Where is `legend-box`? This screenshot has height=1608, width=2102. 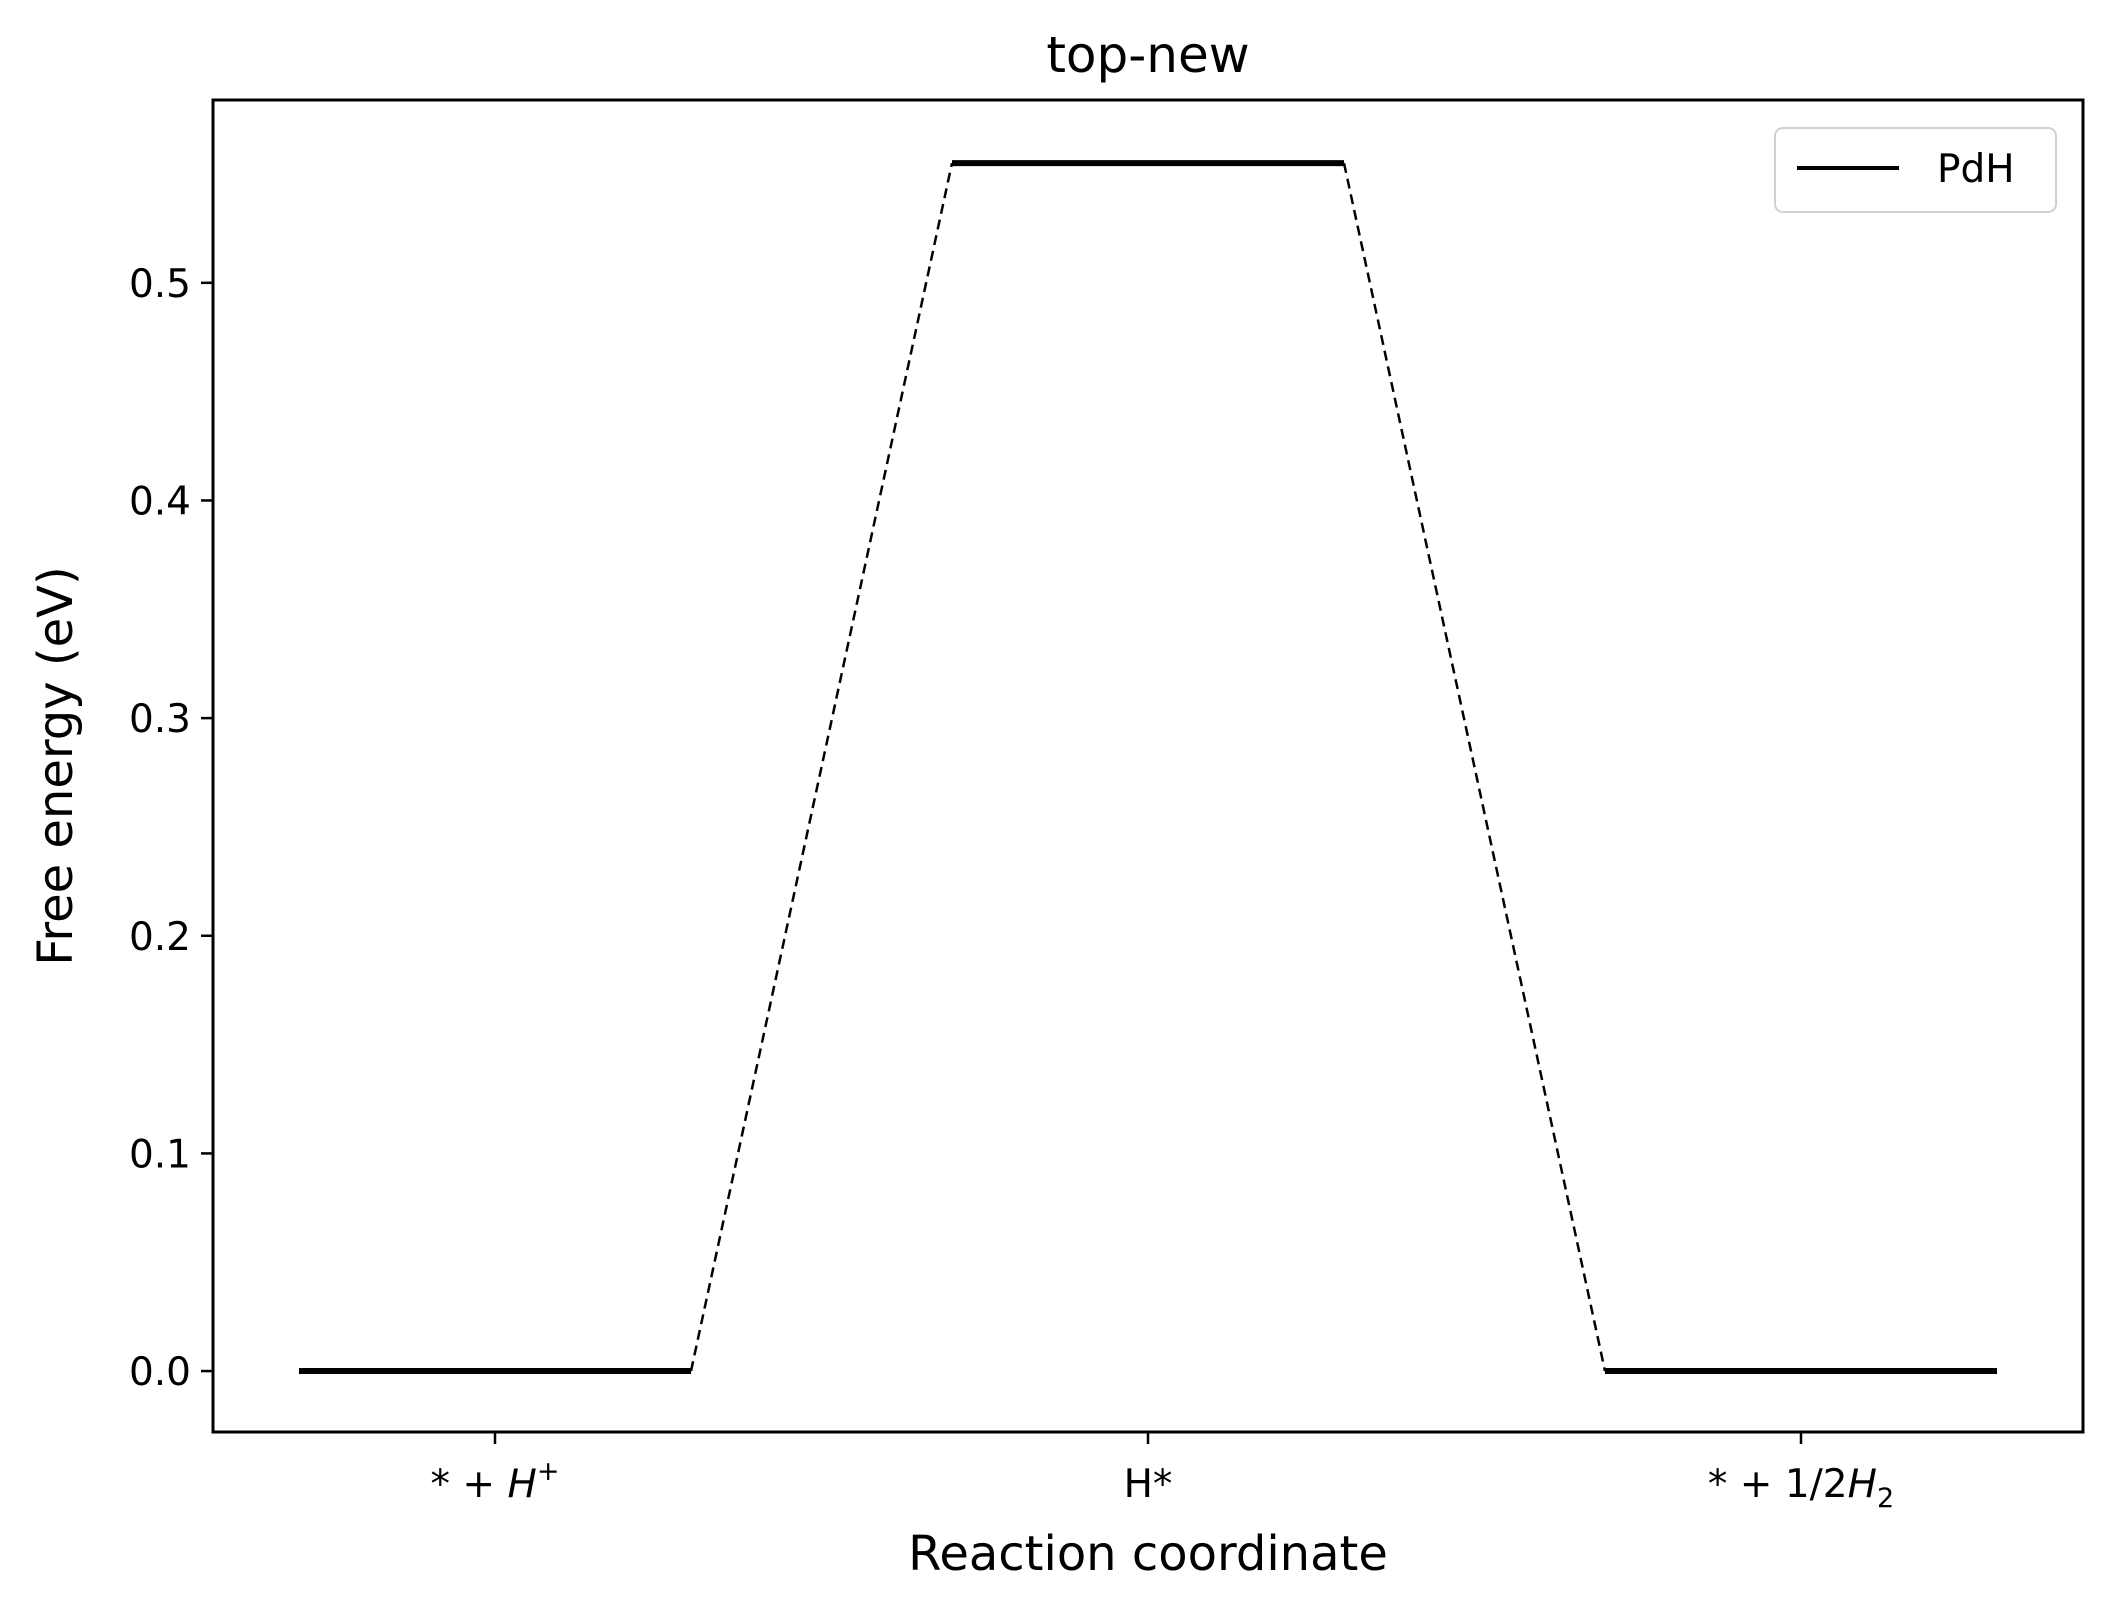
legend-box is located at coordinates (1915, 170).